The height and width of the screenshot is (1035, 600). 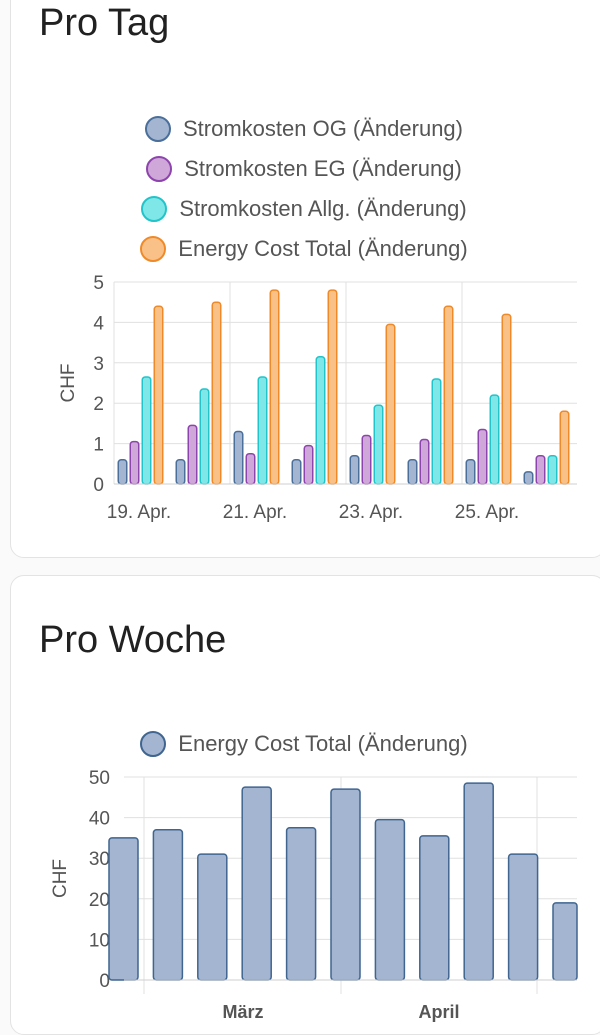 I want to click on y-tick-label: 4, so click(x=98, y=323).